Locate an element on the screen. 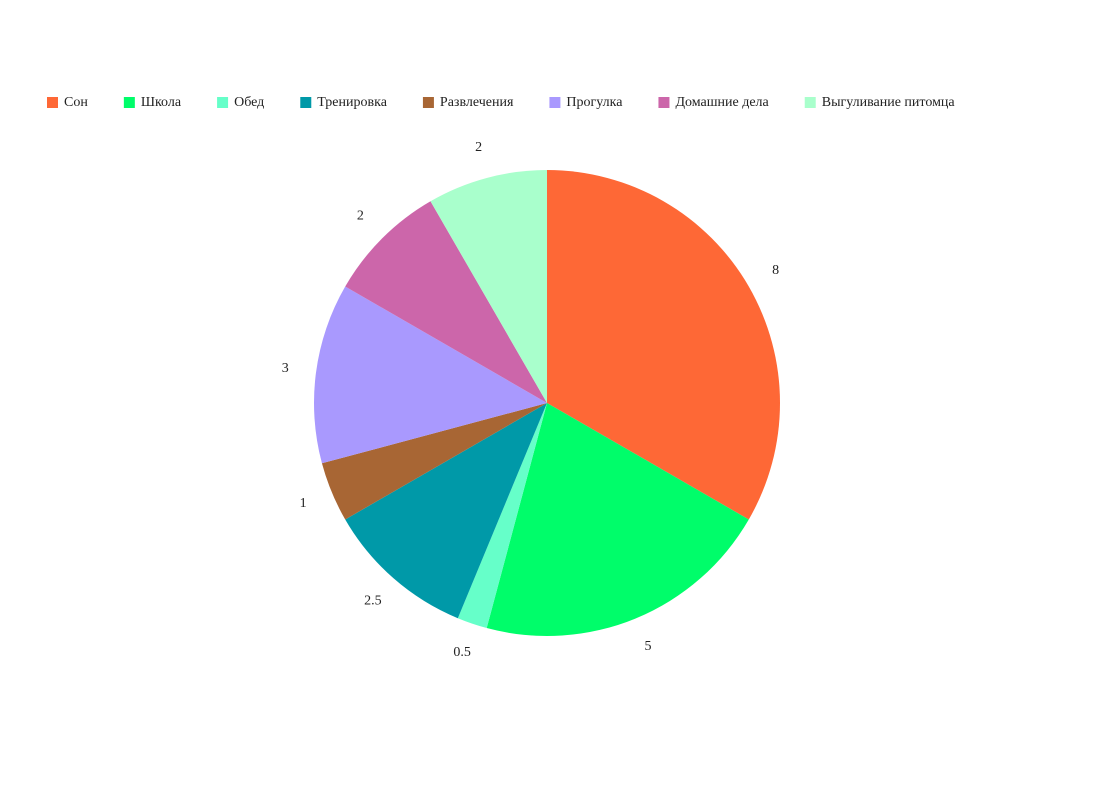 The width and height of the screenshot is (1095, 805). legend-label: Тренировка is located at coordinates (352, 102).